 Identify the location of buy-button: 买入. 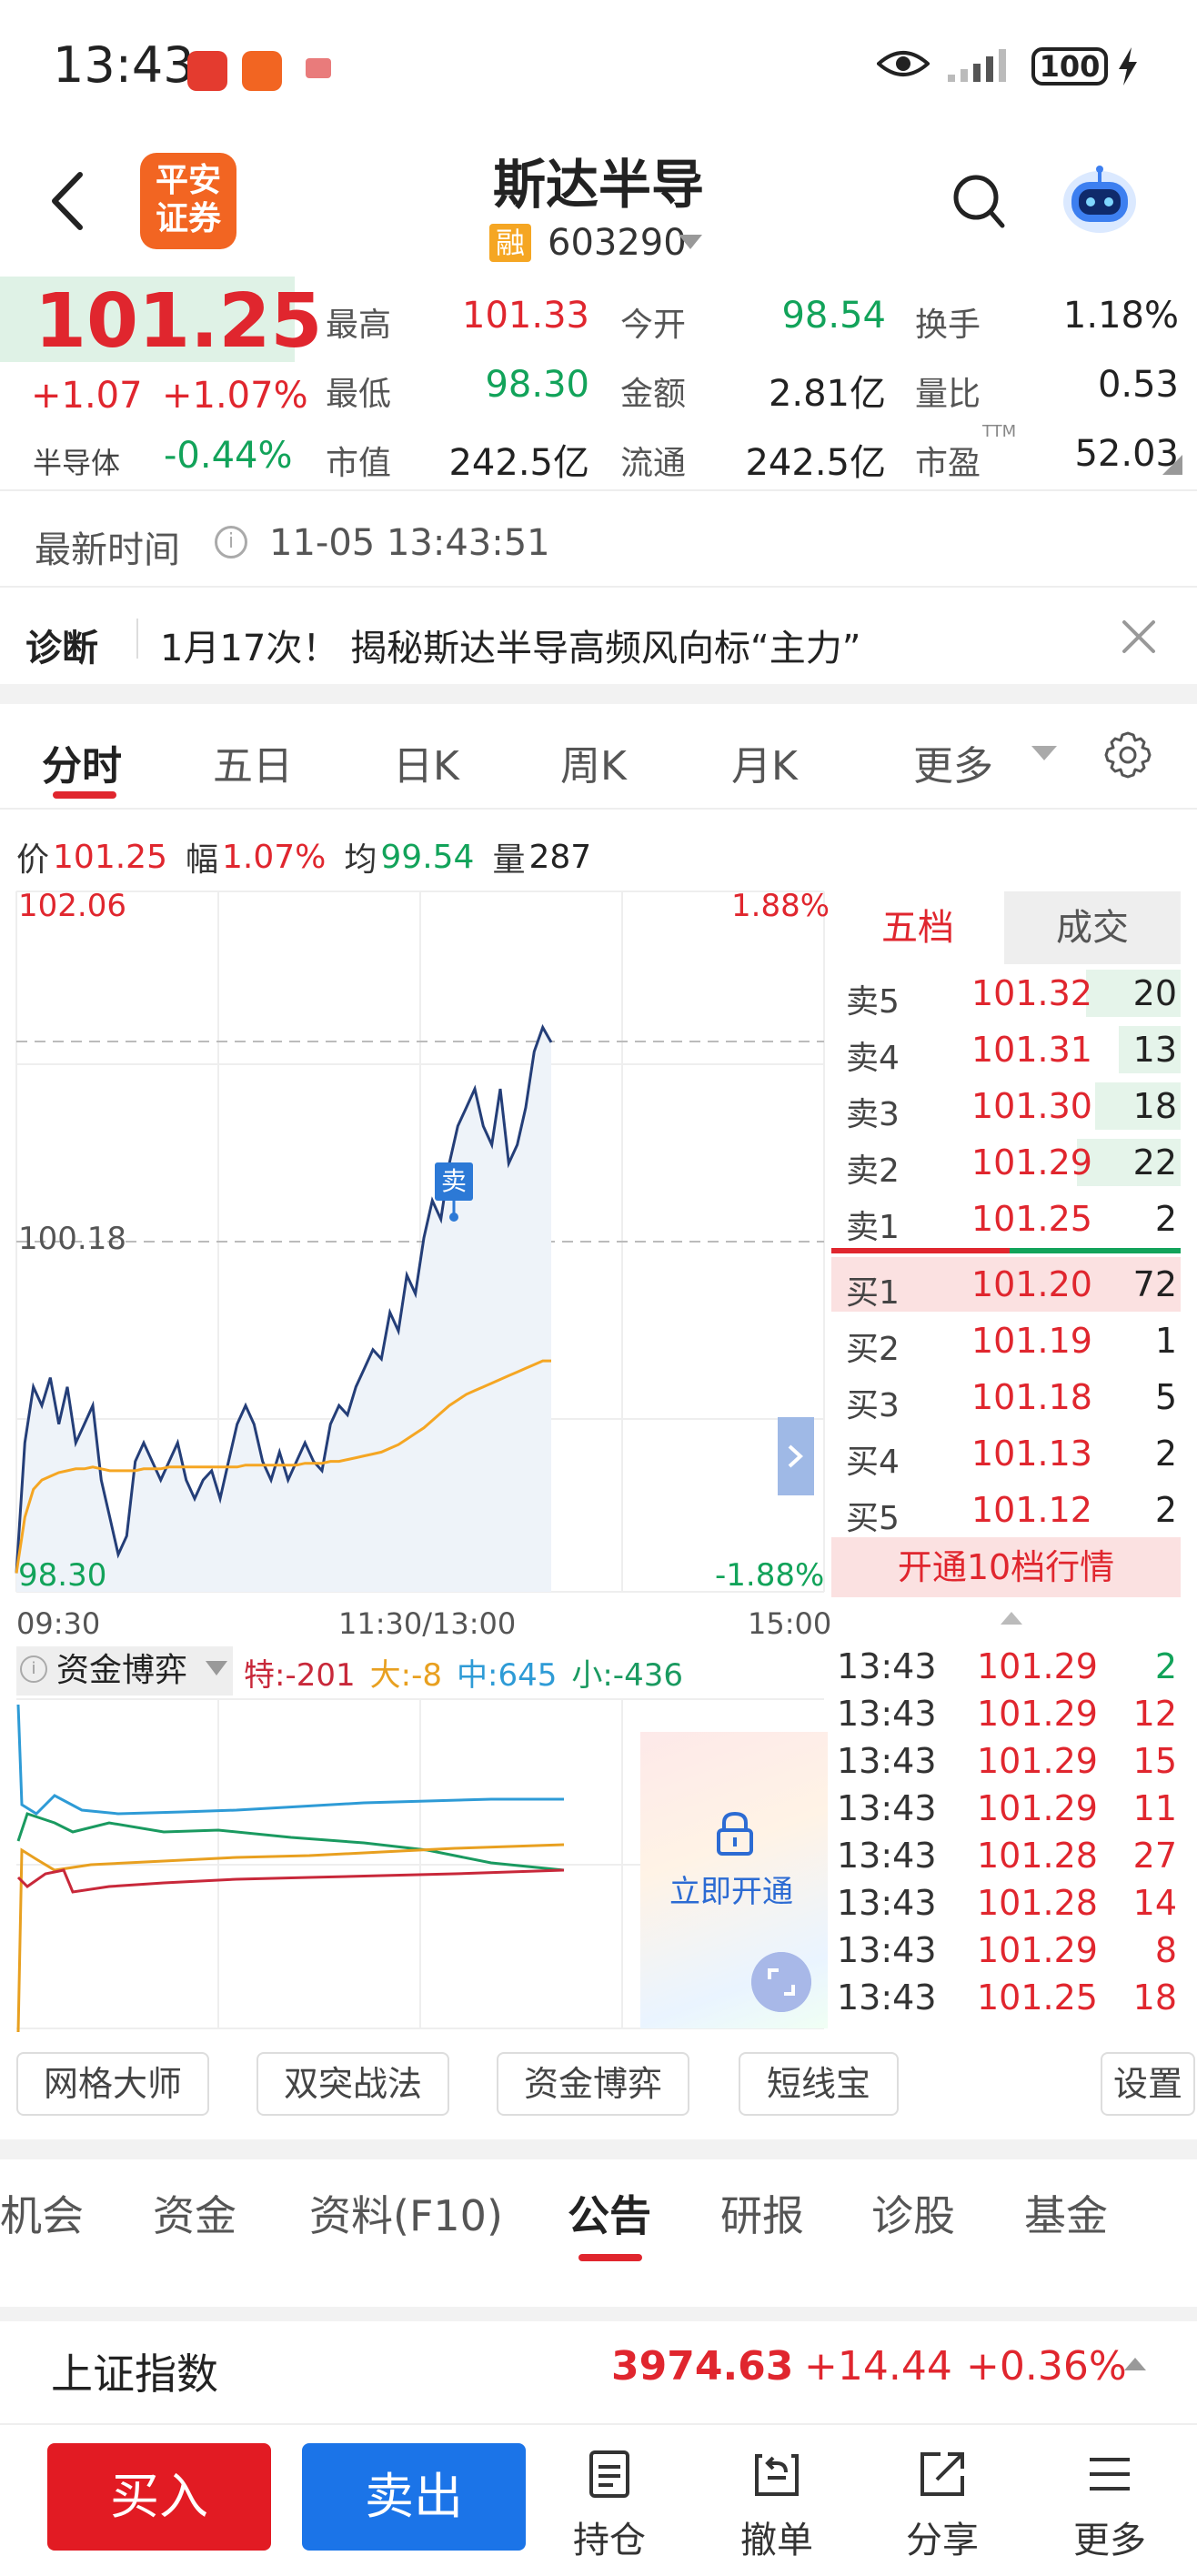
(159, 2497).